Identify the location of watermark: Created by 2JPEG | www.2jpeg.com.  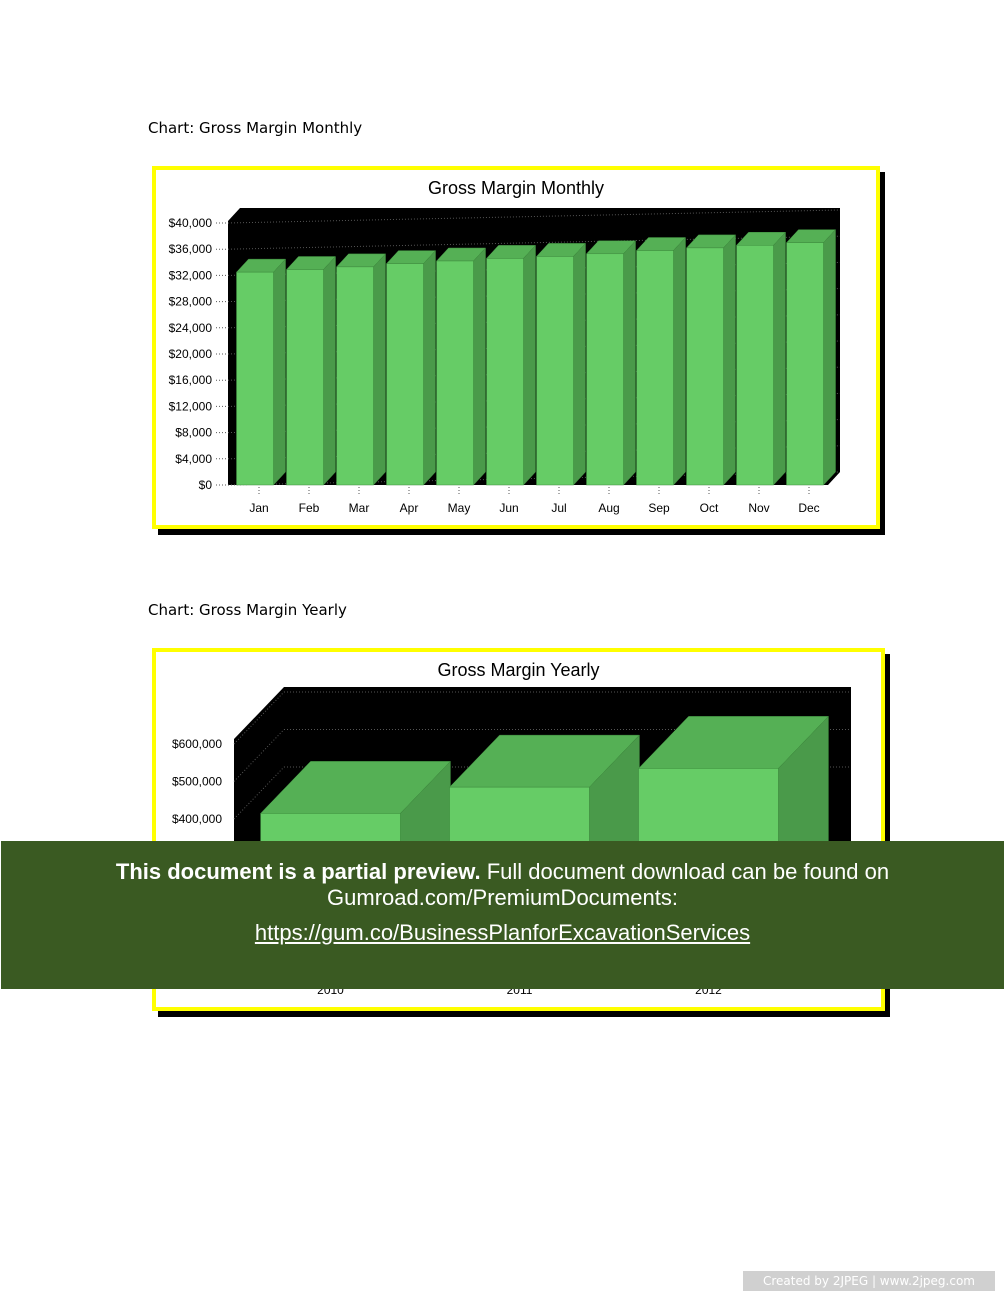
(869, 1281).